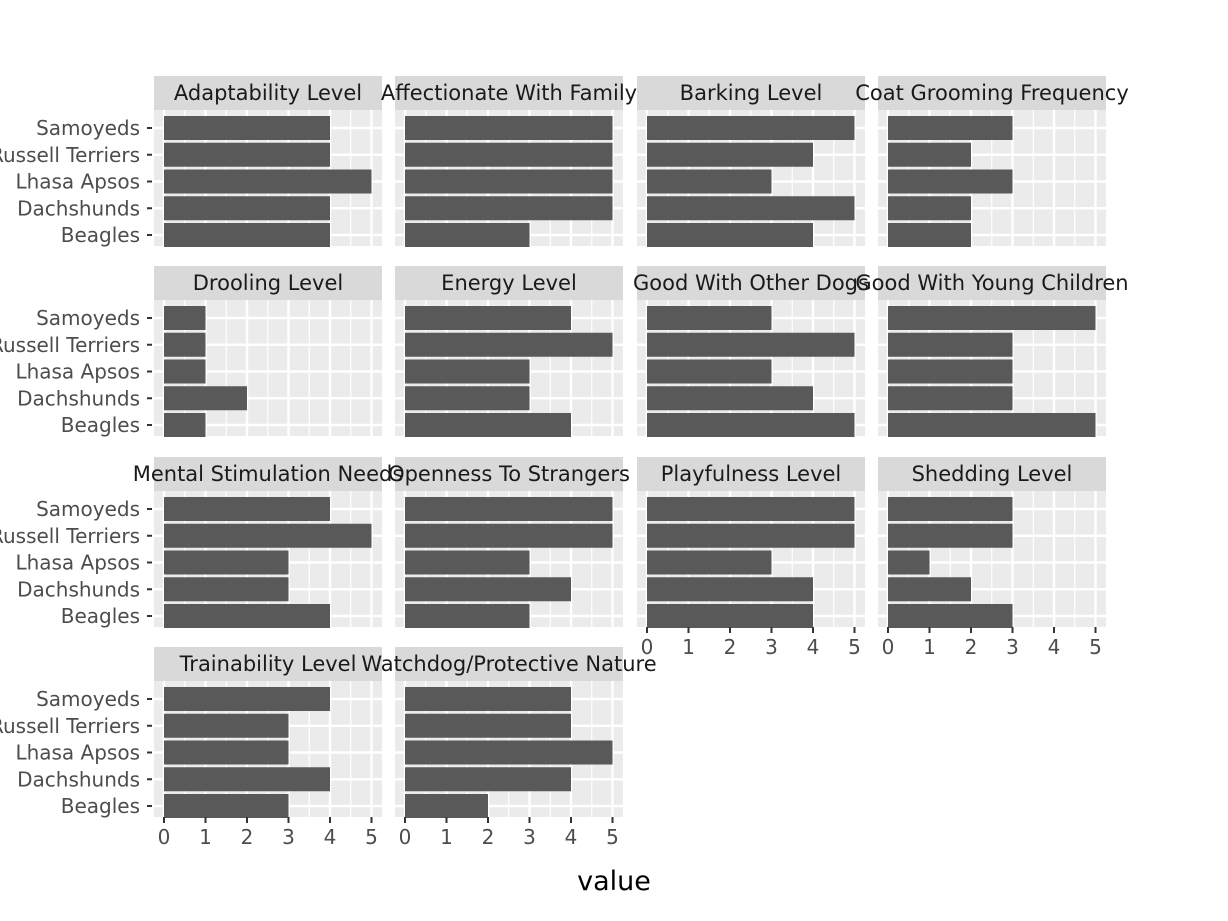  What do you see at coordinates (614, 881) in the screenshot?
I see `x-axis-title: value` at bounding box center [614, 881].